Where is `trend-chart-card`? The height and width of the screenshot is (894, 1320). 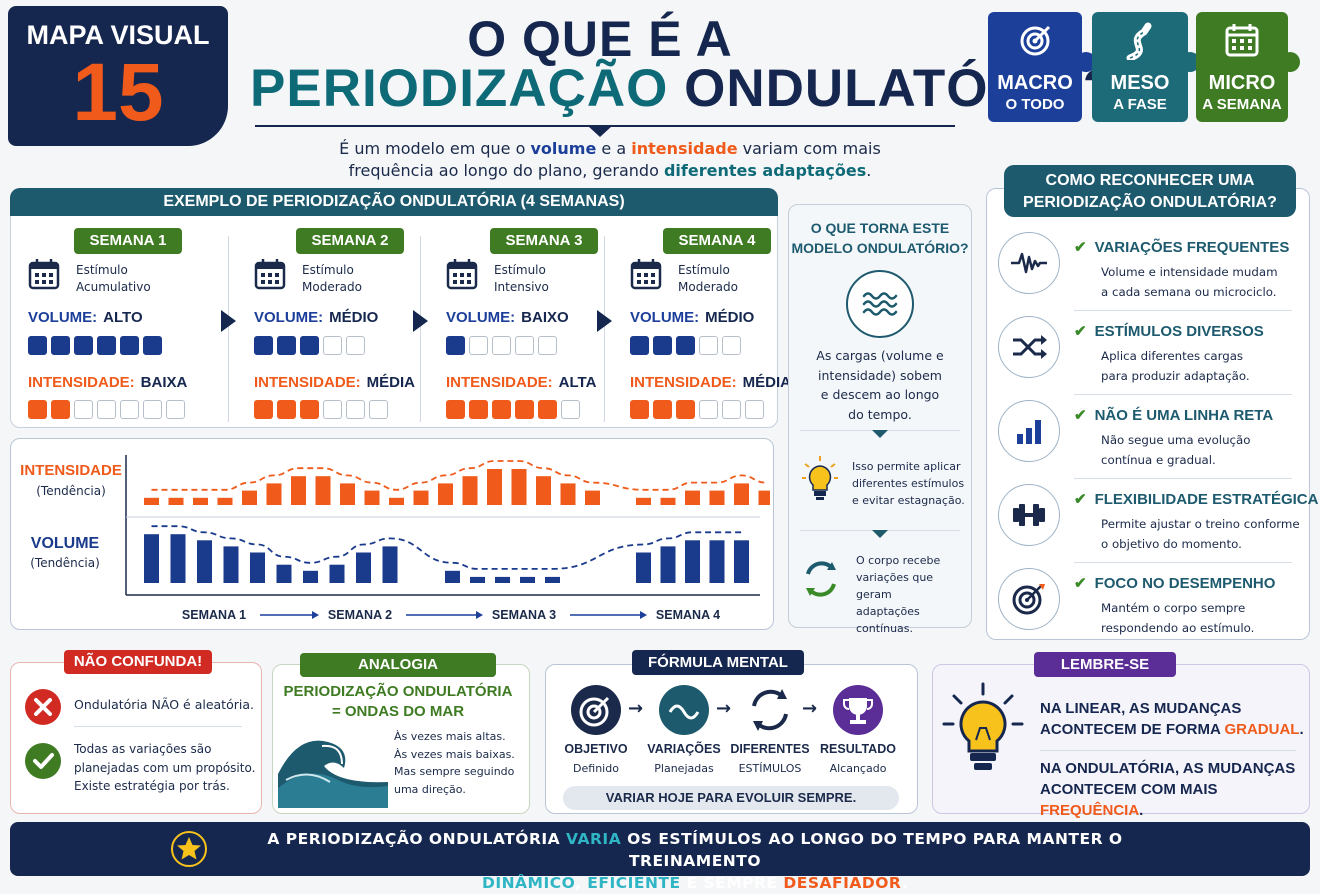 trend-chart-card is located at coordinates (392, 534).